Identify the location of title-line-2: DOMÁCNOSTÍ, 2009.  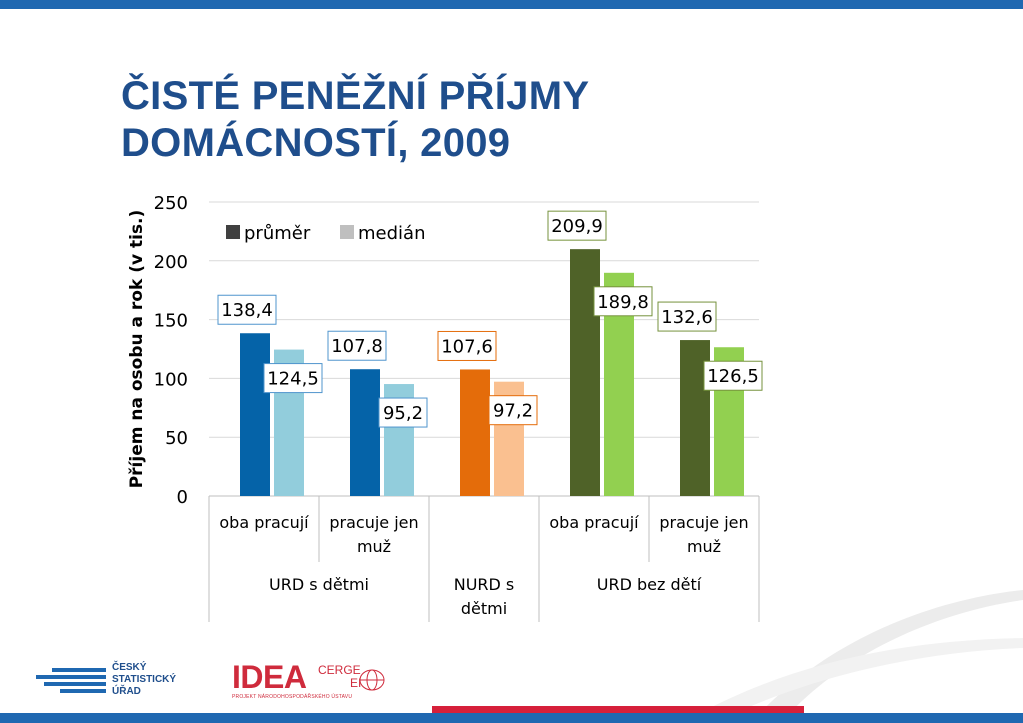
(316, 143).